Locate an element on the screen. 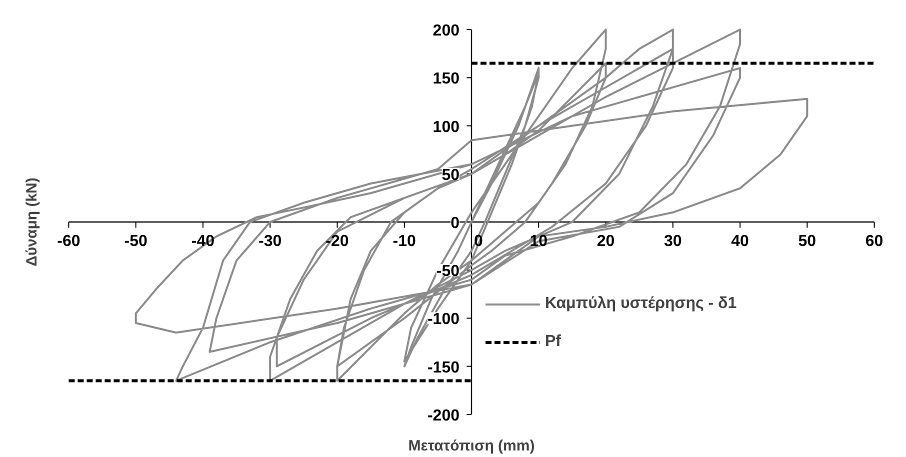 This screenshot has height=457, width=906. x-tick-label: 30 is located at coordinates (673, 241).